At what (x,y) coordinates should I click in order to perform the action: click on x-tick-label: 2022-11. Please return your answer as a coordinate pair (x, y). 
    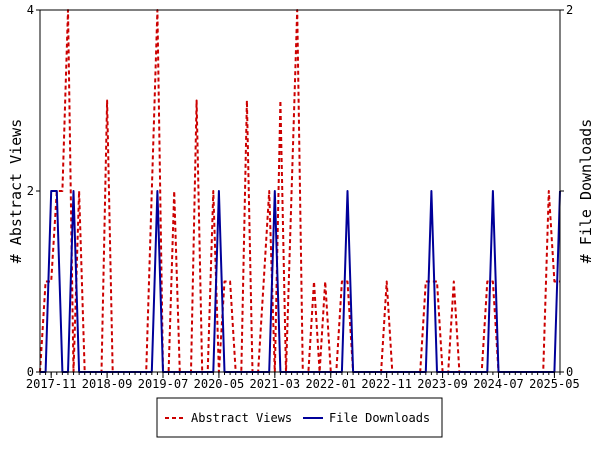
    Looking at the image, I should click on (386, 384).